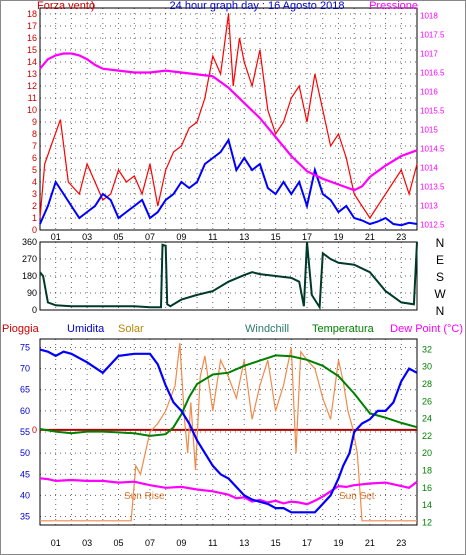 Image resolution: width=466 pixels, height=555 pixels. I want to click on wind-left-label-paren: ), so click(93, 6).